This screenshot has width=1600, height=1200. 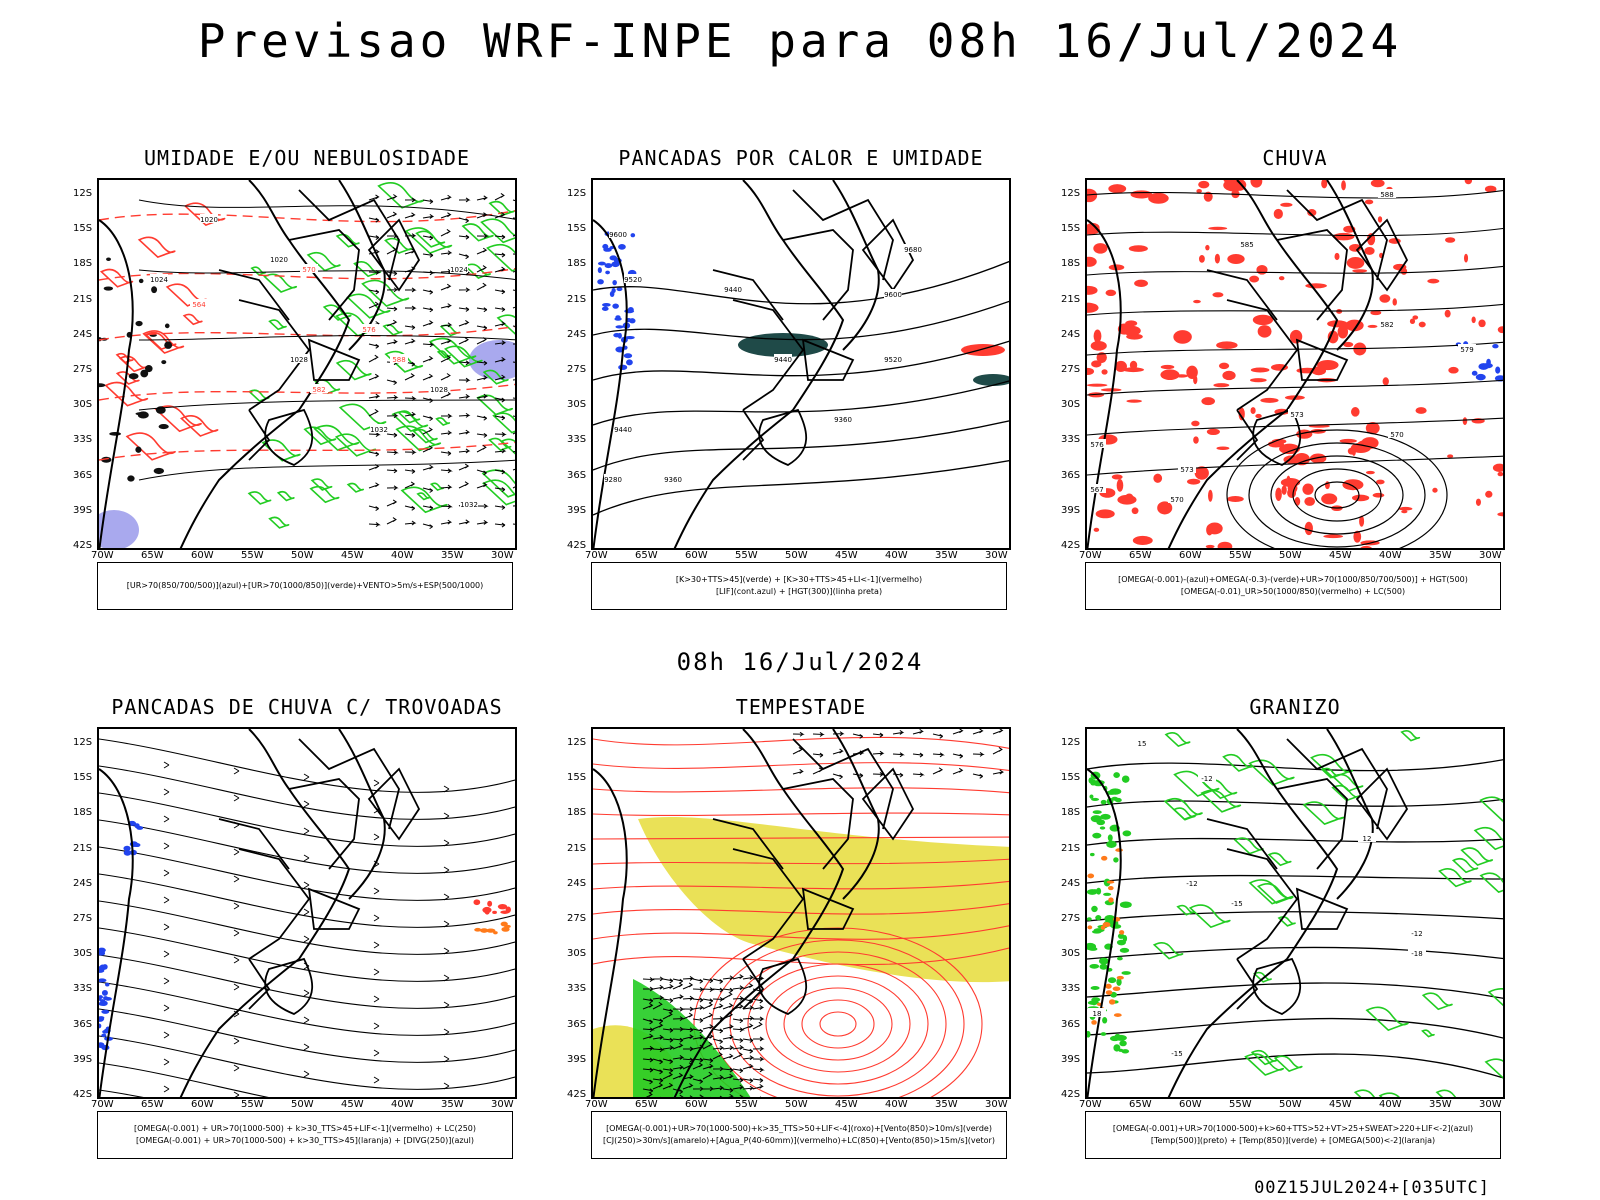 What do you see at coordinates (326, 470) in the screenshot?
I see `isobar-line` at bounding box center [326, 470].